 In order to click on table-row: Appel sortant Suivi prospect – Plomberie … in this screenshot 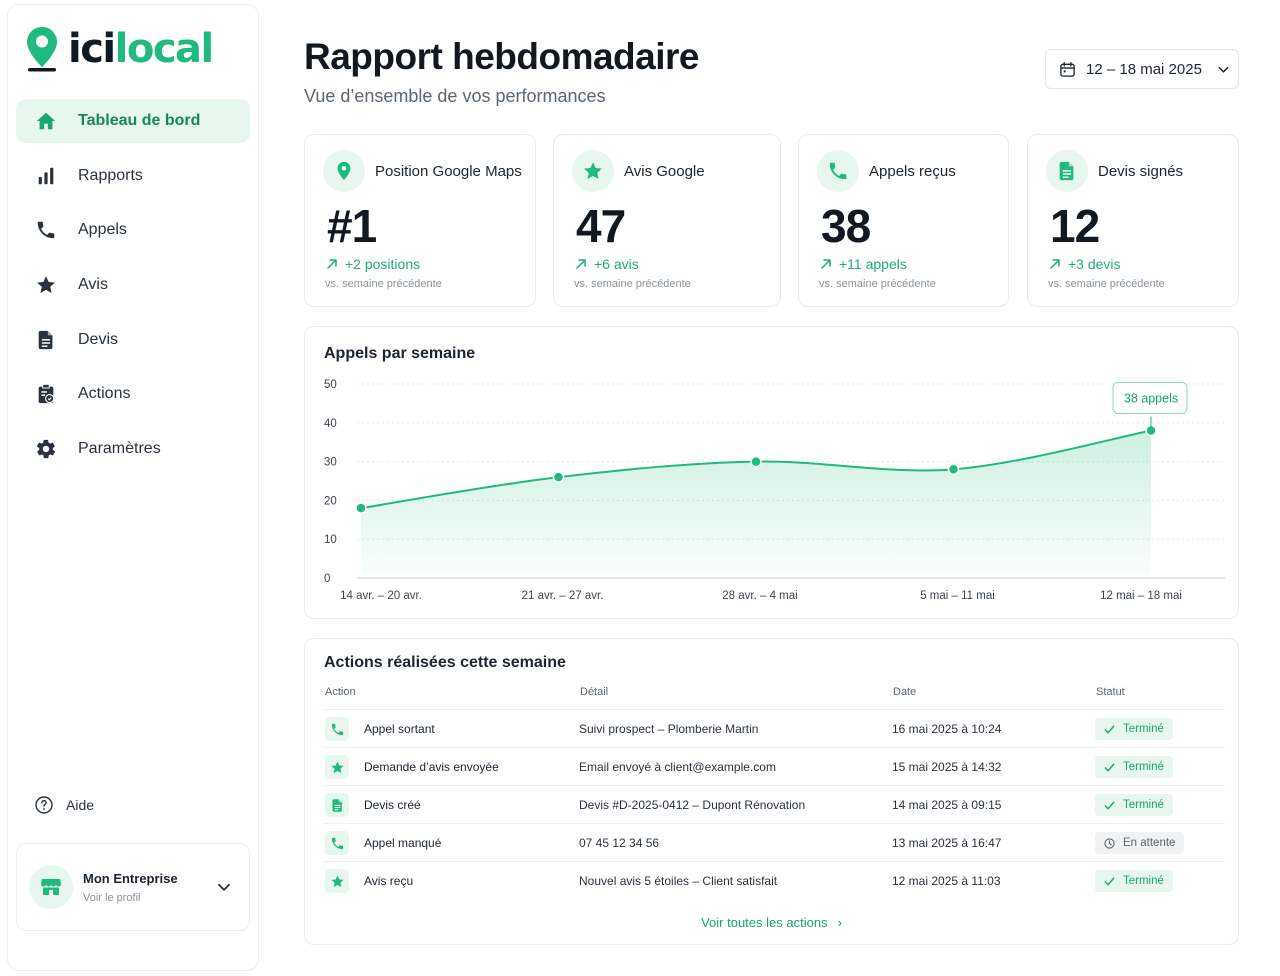, I will do `click(774, 728)`.